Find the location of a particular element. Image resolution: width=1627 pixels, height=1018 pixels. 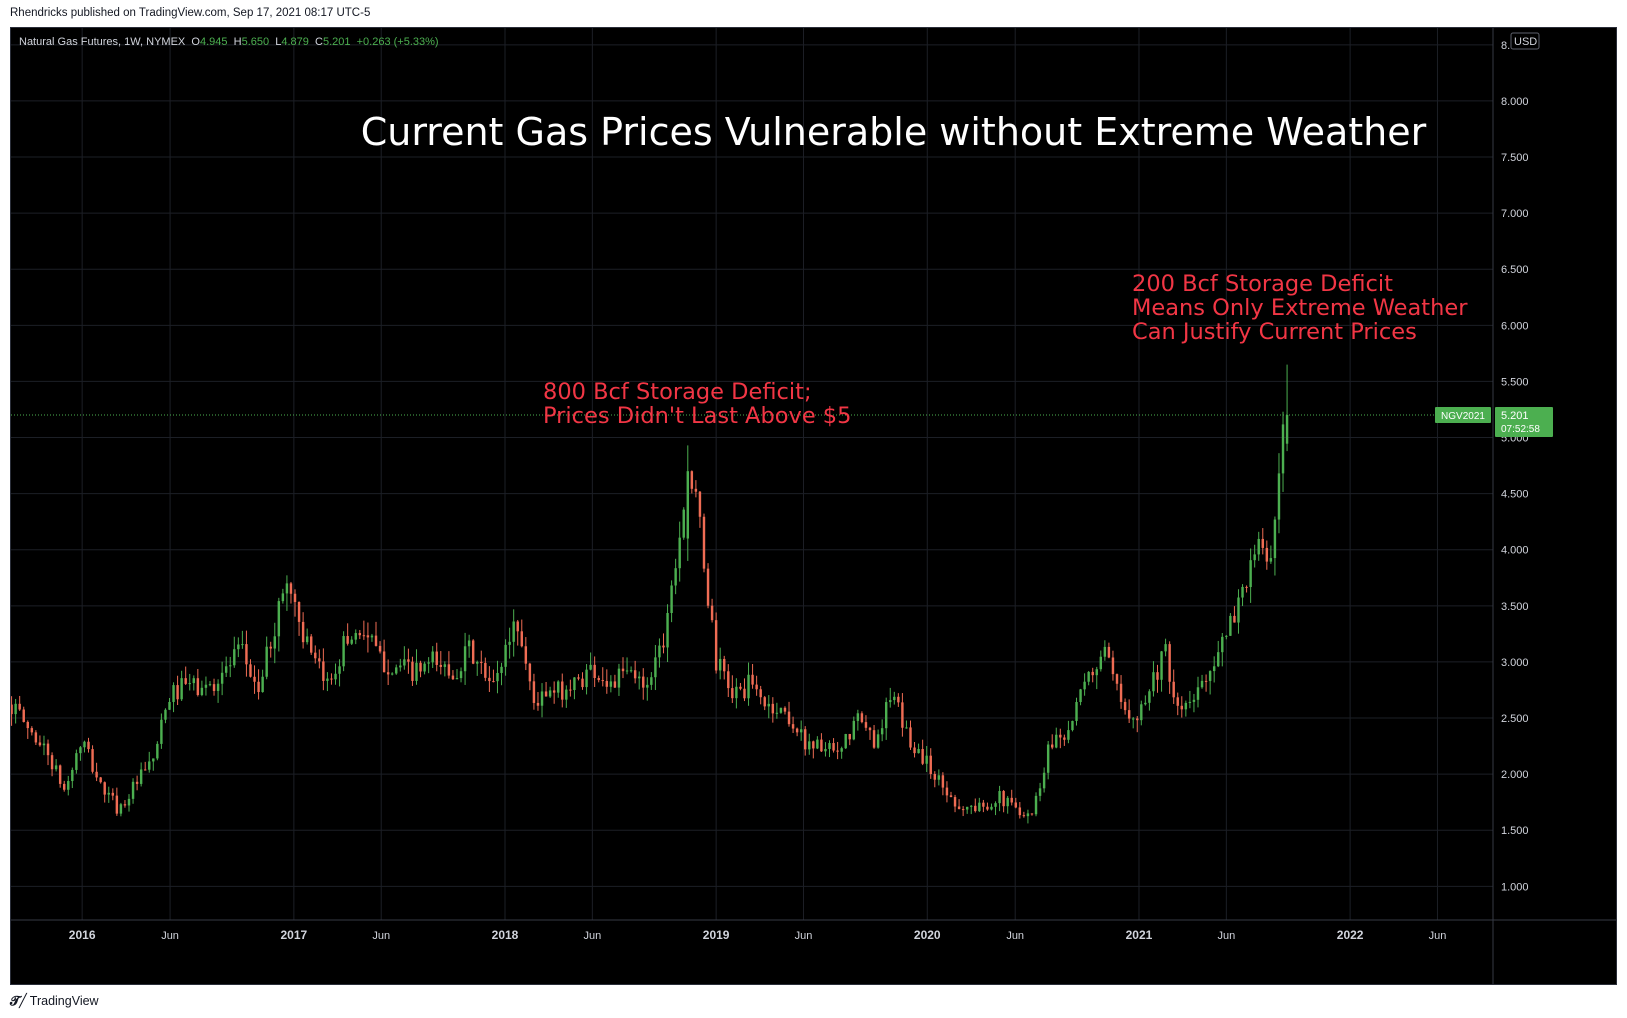

y-tick-label: 6.000 is located at coordinates (1515, 326).